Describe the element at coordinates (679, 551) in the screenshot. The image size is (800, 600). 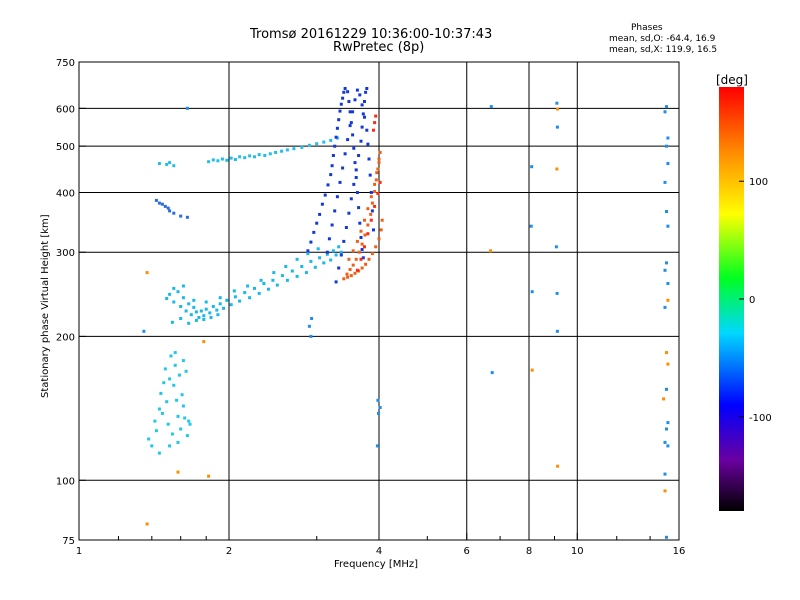
I see `x-tick-label: 16` at that location.